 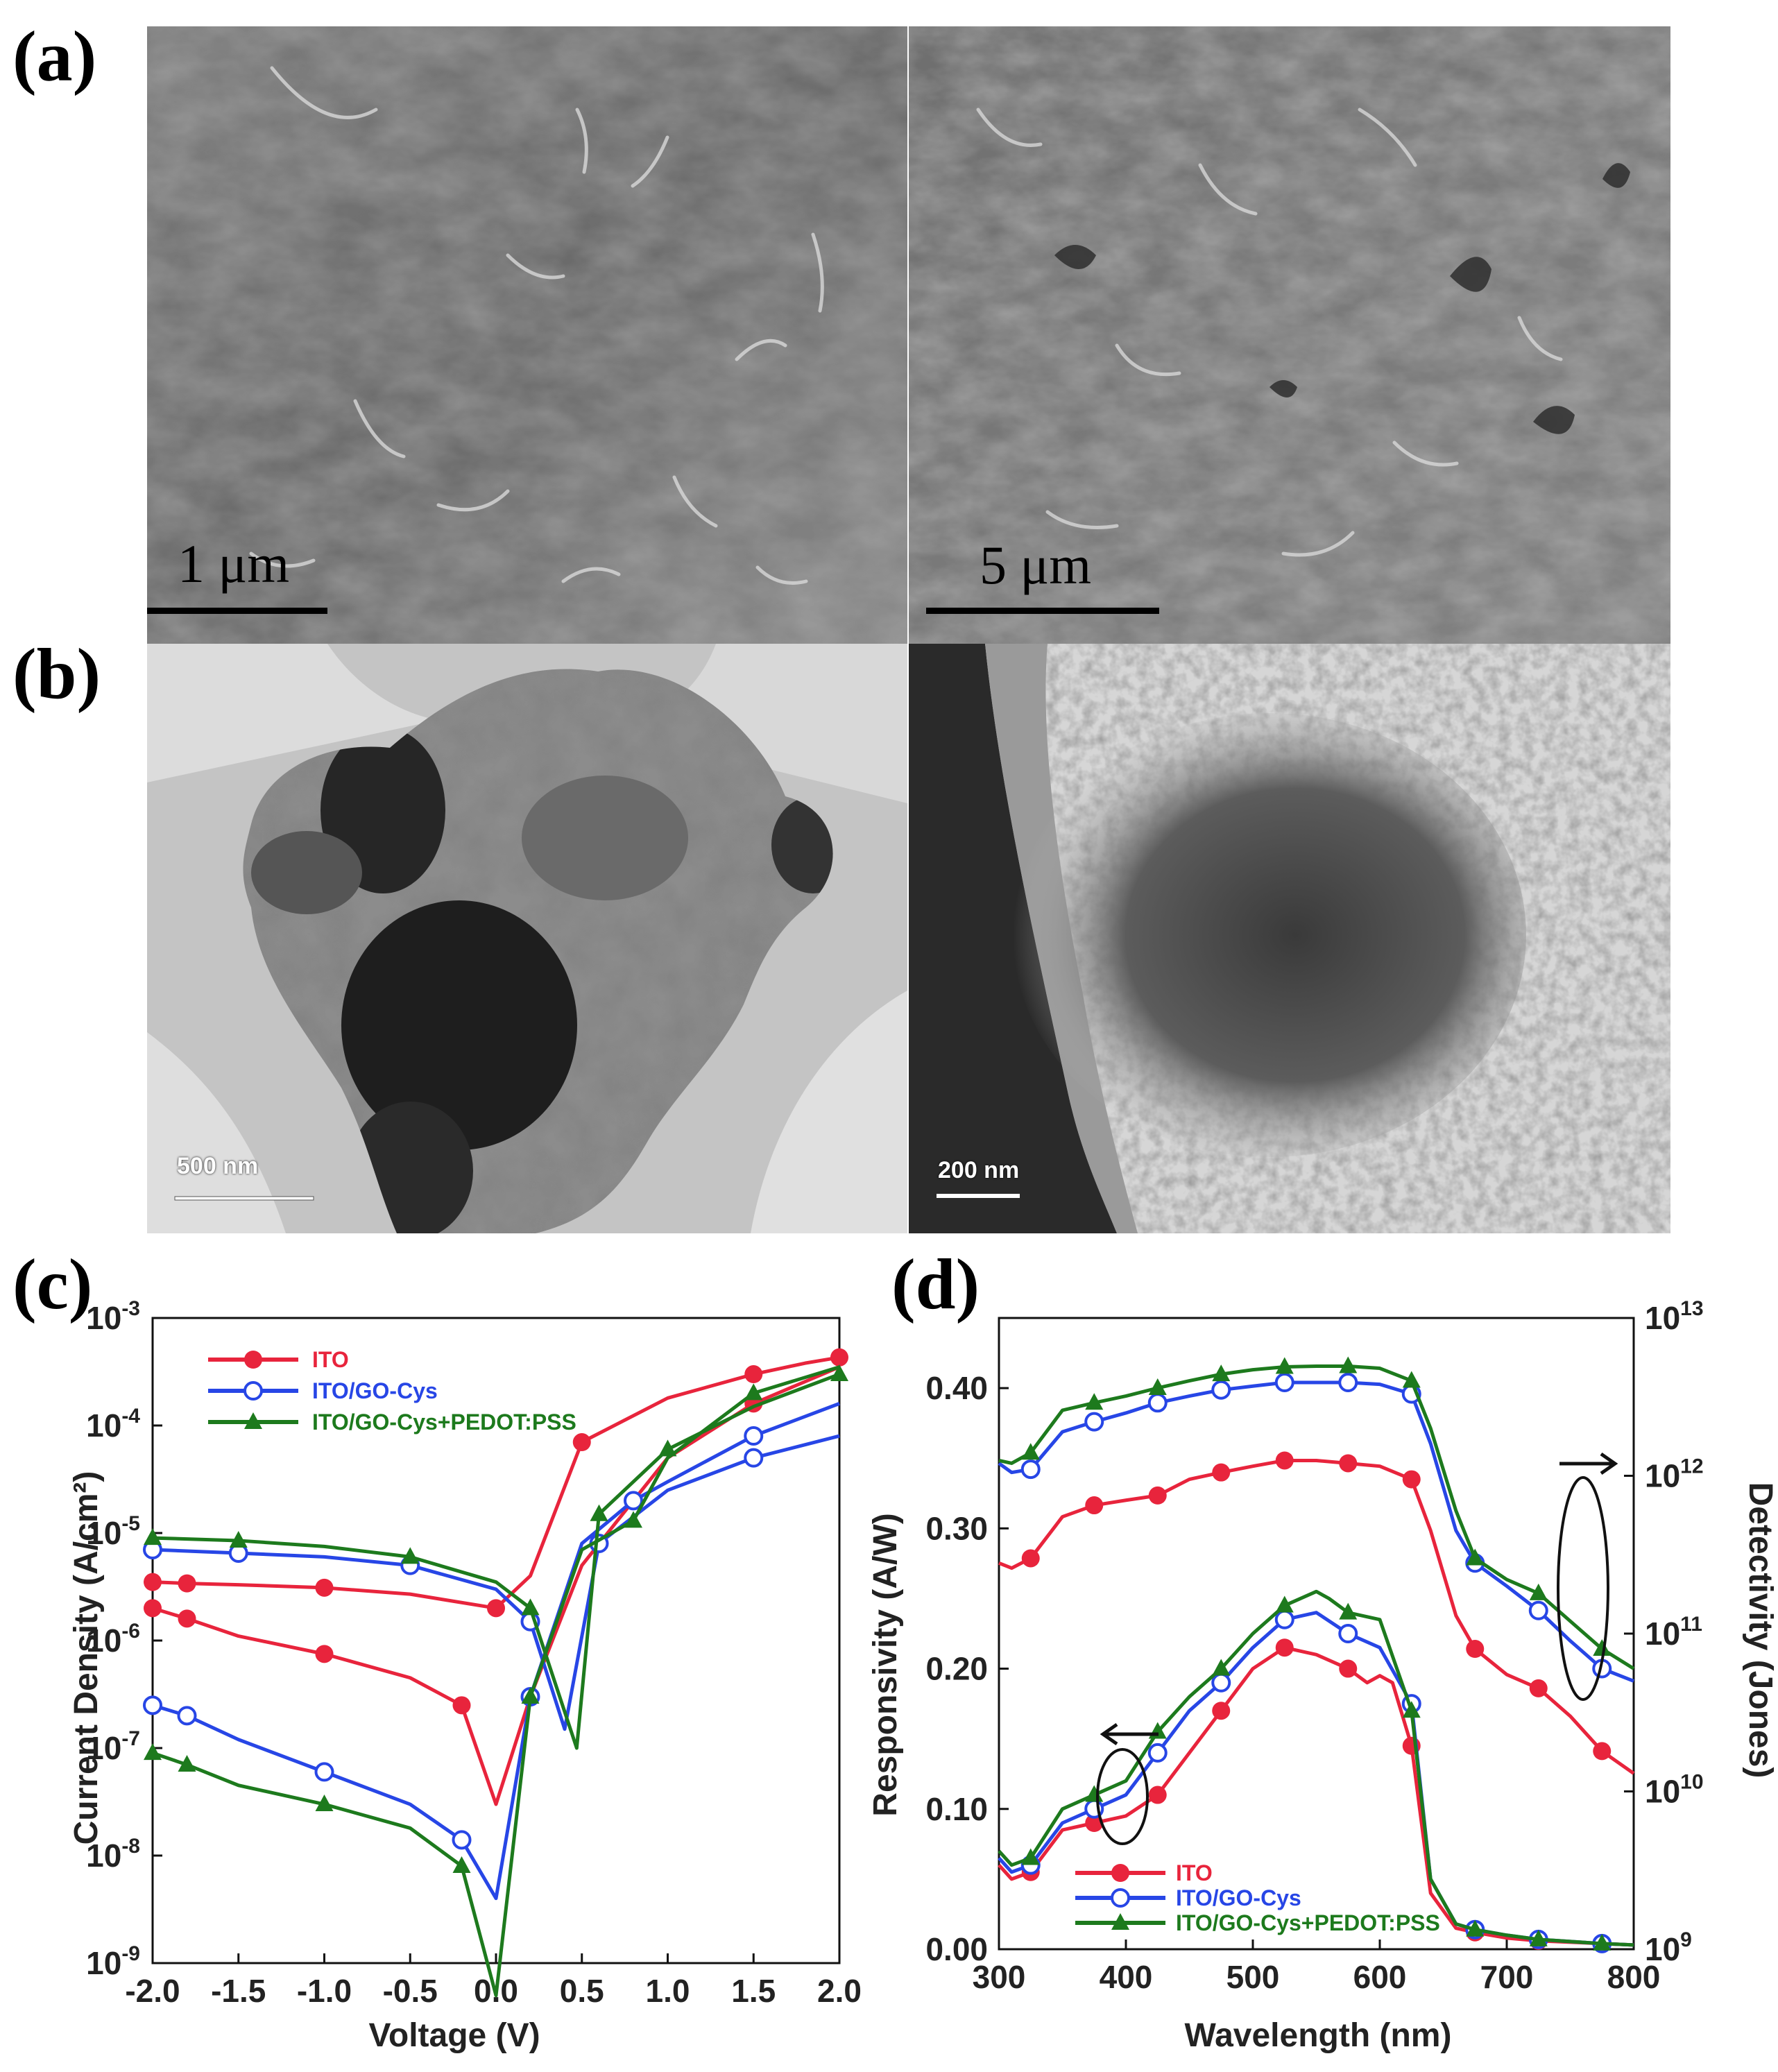 I want to click on sem-image-right, so click(x=1289, y=335).